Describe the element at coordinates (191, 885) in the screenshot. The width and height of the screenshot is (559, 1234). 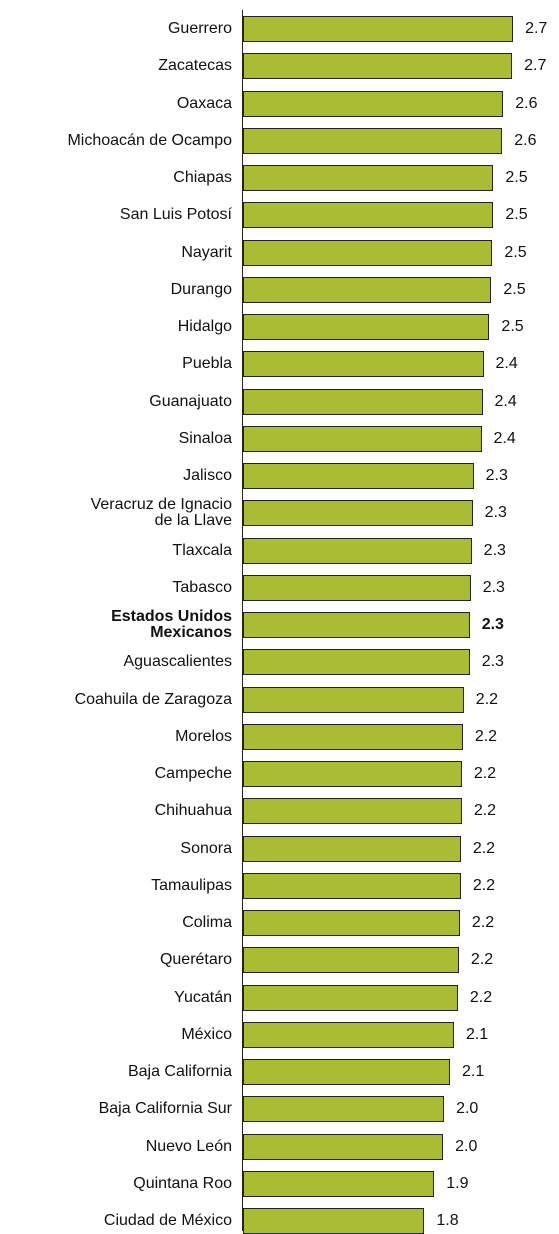
I see `category-label: Tamaulipas` at that location.